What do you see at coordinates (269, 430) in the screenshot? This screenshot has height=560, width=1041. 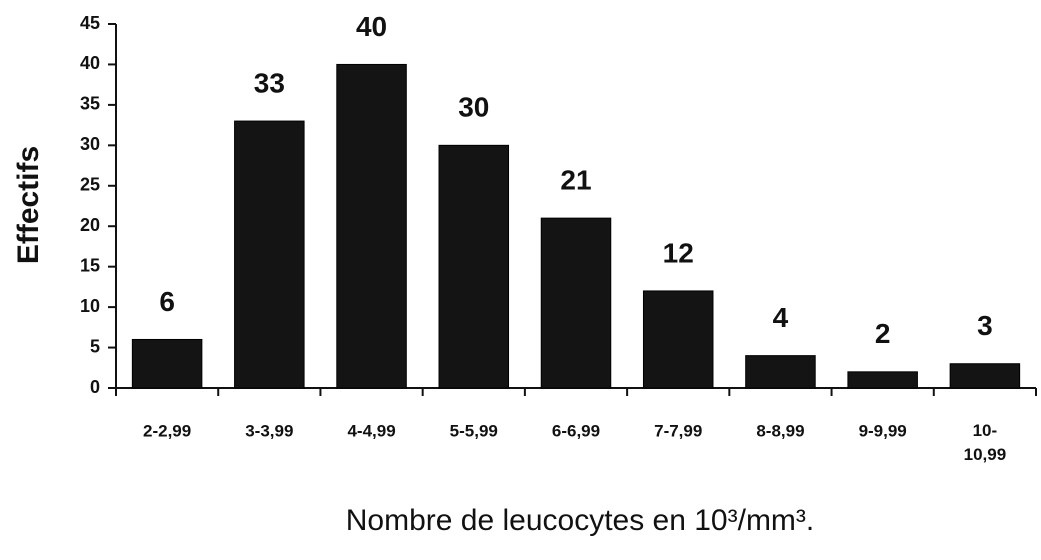 I see `x-tick-label: 3-3,99` at bounding box center [269, 430].